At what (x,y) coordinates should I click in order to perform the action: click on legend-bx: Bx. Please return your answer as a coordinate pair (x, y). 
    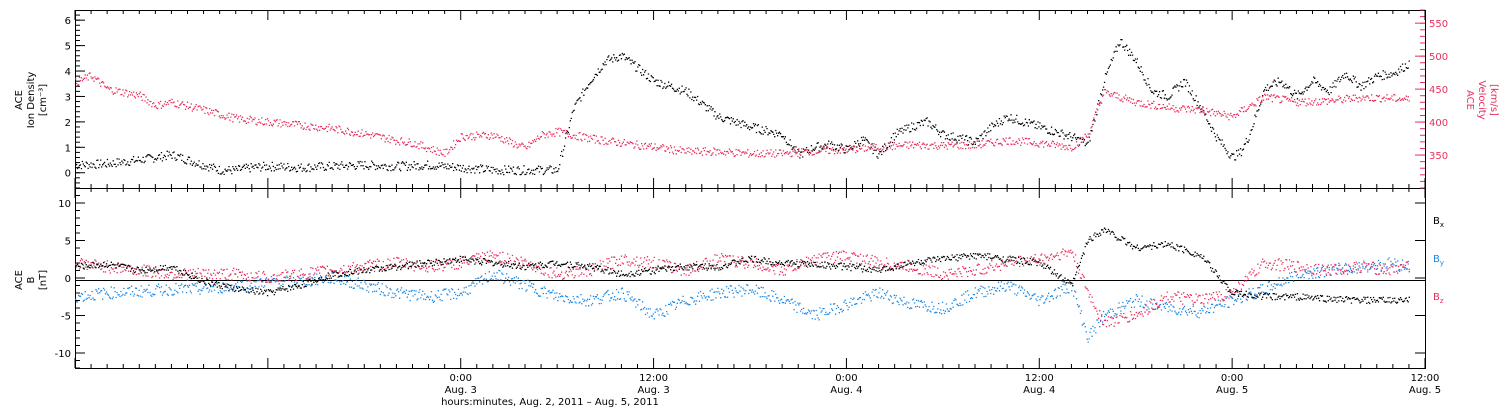
    Looking at the image, I should click on (1438, 222).